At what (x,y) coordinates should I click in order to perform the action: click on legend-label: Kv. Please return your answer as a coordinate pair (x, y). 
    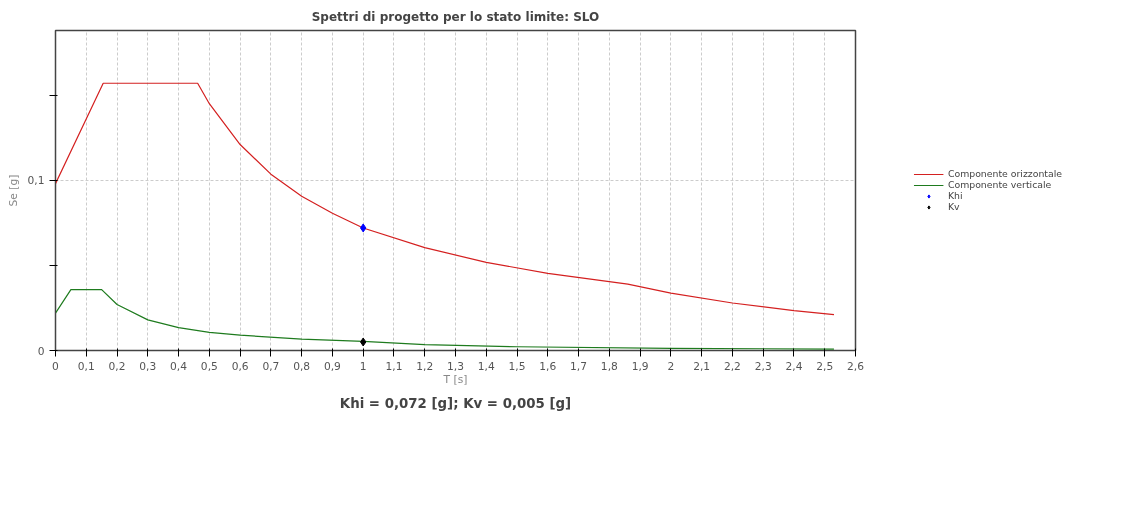
    Looking at the image, I should click on (954, 206).